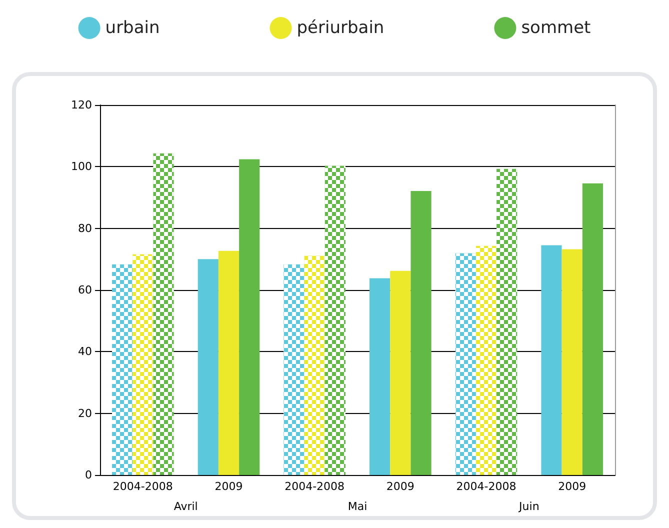 The width and height of the screenshot is (669, 528). I want to click on y-tick-label: 120, so click(81, 105).